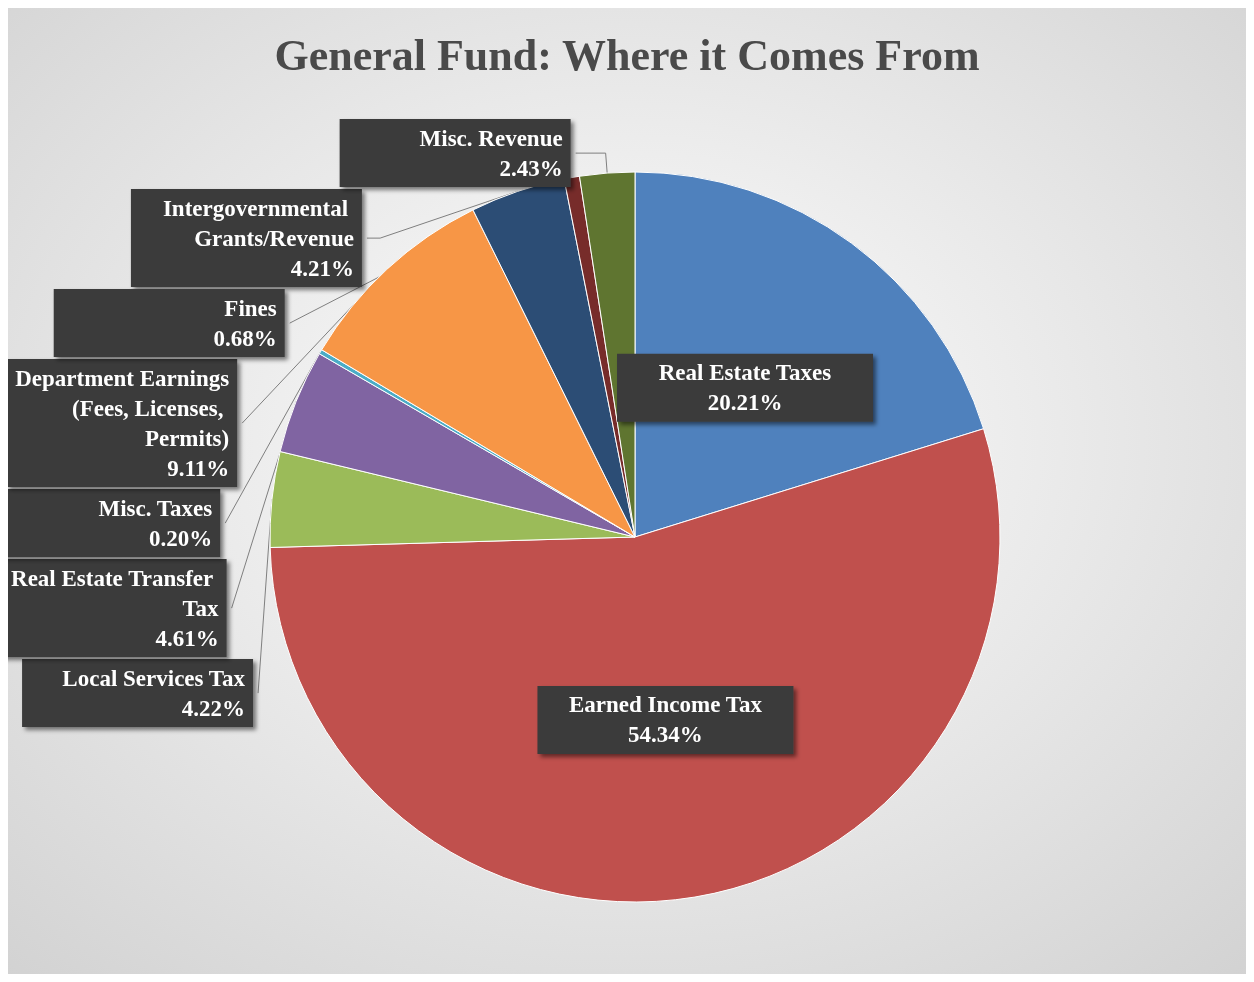 Image resolution: width=1254 pixels, height=982 pixels. Describe the element at coordinates (531, 168) in the screenshot. I see `data-label: 2.43%` at that location.